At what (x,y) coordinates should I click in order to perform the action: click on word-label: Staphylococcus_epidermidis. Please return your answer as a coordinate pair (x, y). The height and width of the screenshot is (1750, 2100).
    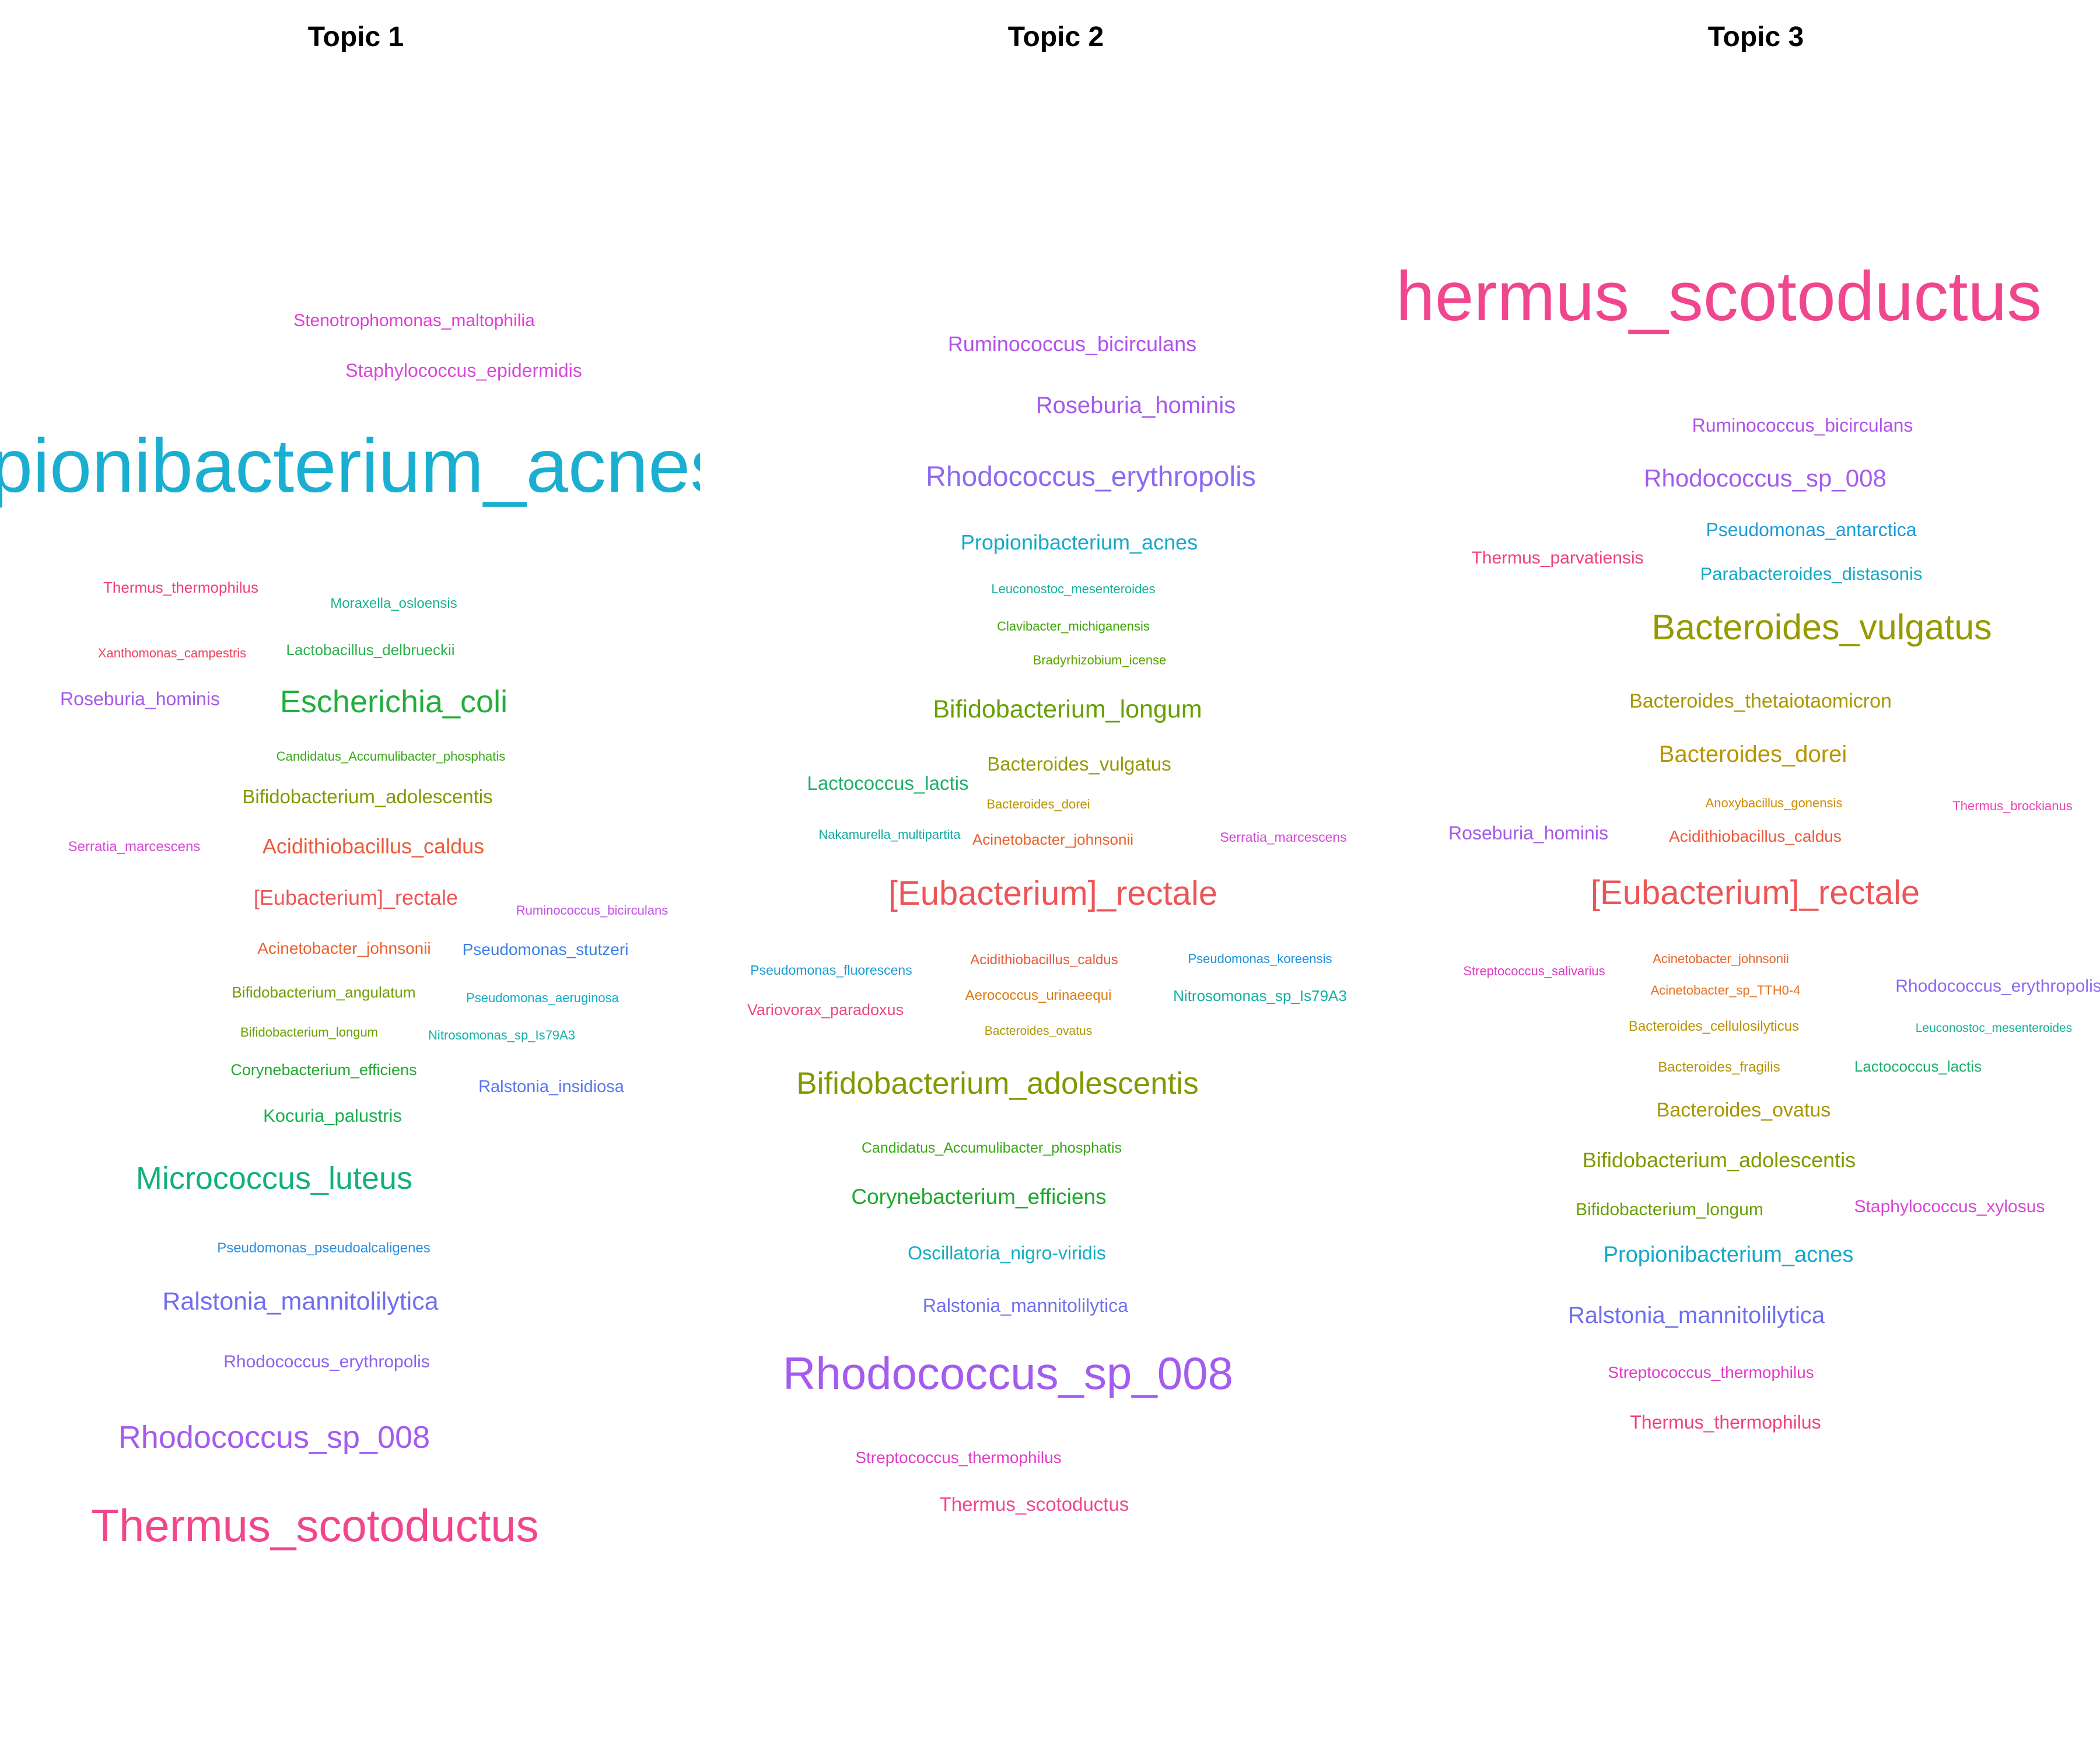
    Looking at the image, I should click on (463, 370).